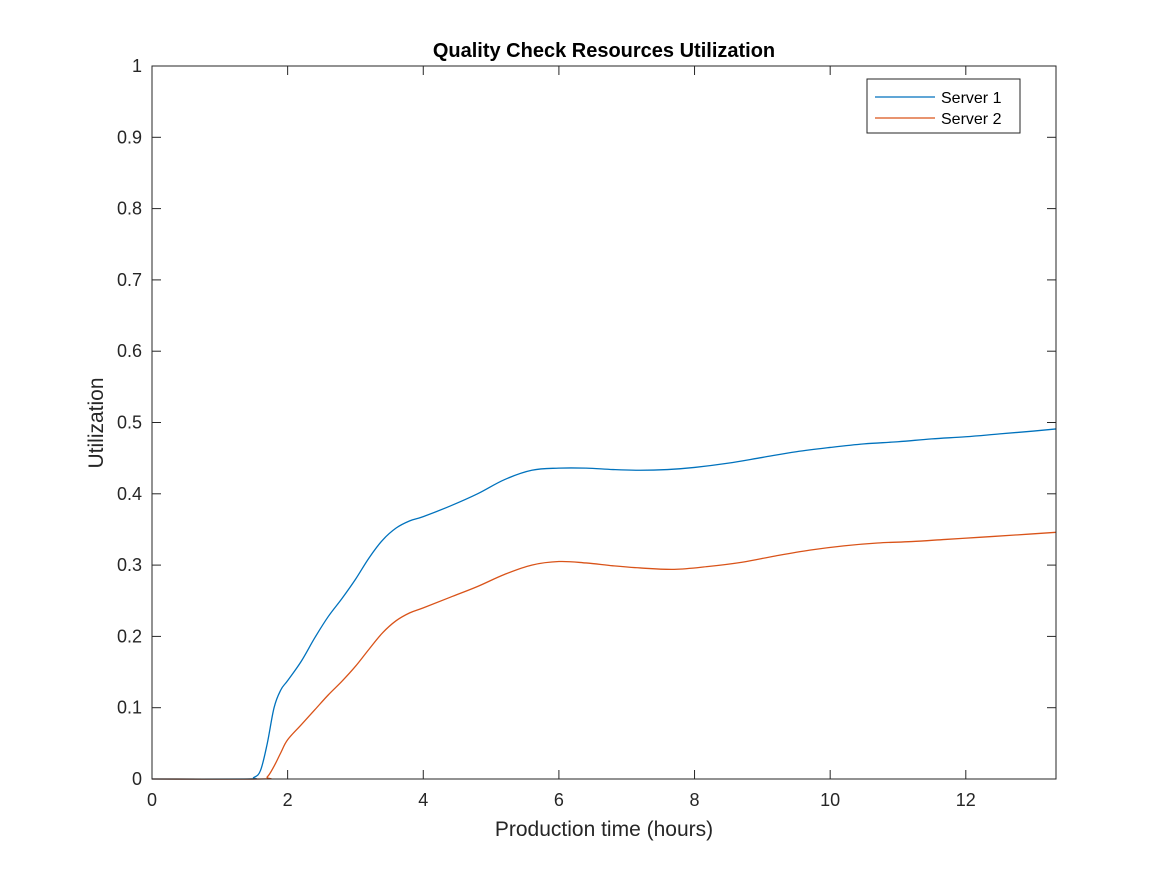 The height and width of the screenshot is (880, 1167). I want to click on y-tick-label: 0.5, so click(129, 423).